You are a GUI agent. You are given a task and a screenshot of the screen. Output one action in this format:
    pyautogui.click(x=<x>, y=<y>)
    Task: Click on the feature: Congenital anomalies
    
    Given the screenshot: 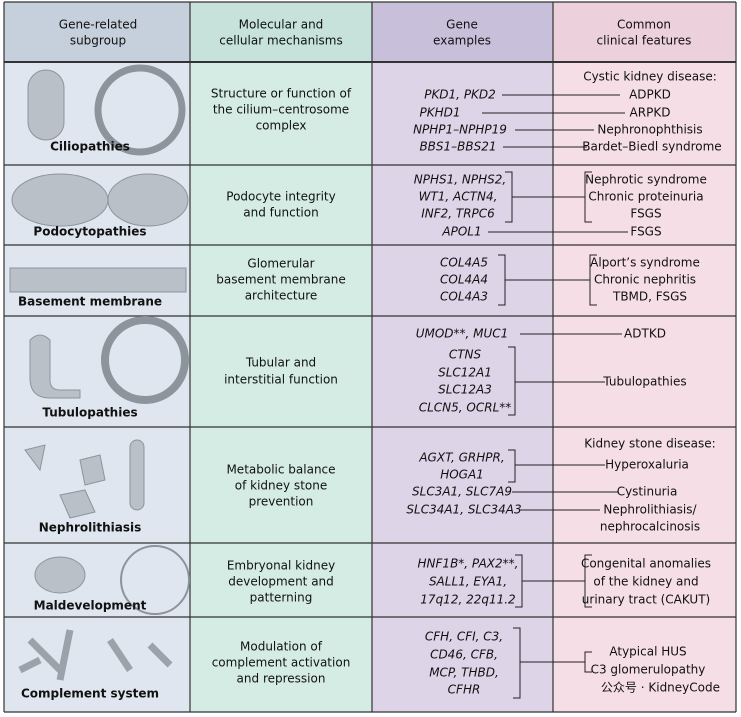 What is the action you would take?
    pyautogui.click(x=646, y=564)
    